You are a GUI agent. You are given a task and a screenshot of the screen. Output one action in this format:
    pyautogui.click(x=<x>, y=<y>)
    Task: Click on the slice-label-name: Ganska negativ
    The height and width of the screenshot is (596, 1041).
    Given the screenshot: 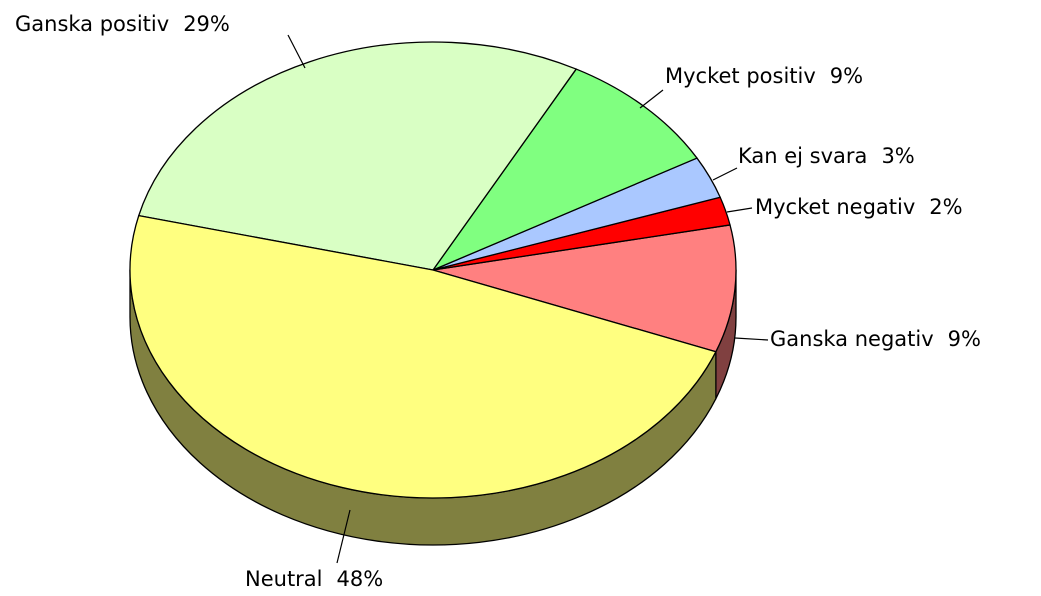 What is the action you would take?
    pyautogui.click(x=852, y=339)
    